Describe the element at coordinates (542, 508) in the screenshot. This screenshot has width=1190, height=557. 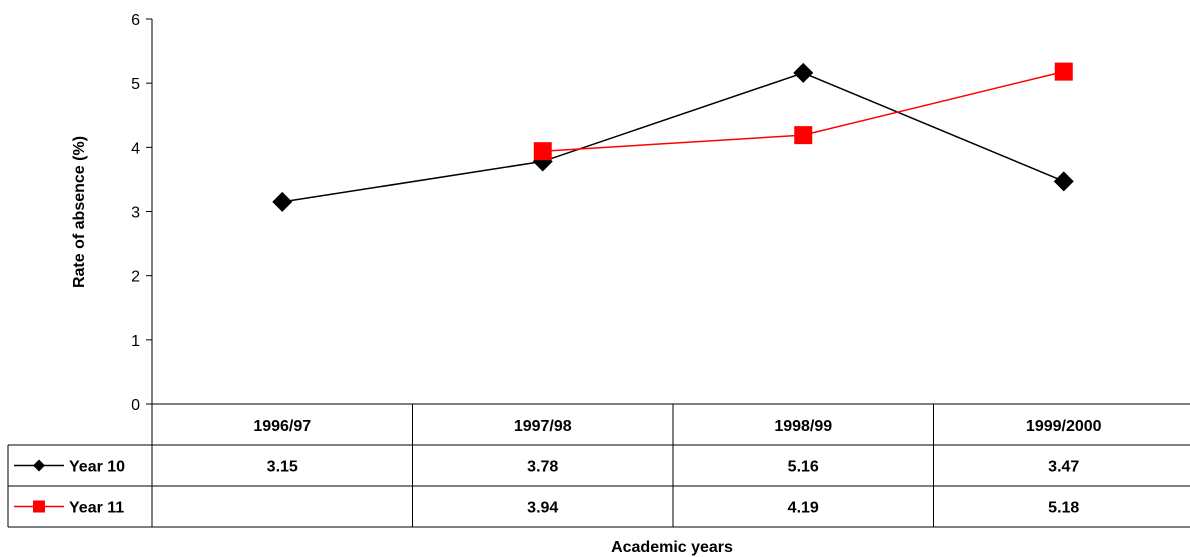
I see `value-cell: 3.94` at that location.